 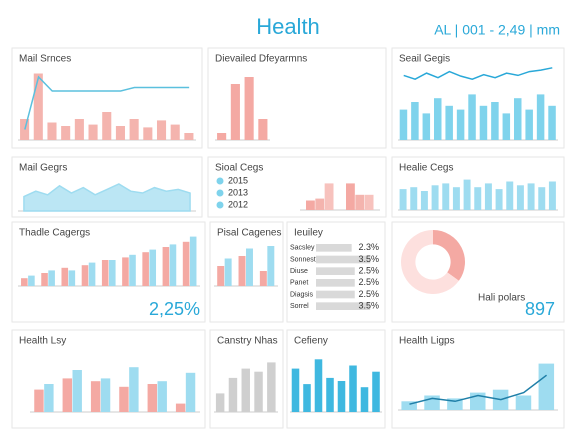 I want to click on panel: Canstry Nhas, so click(x=246, y=379).